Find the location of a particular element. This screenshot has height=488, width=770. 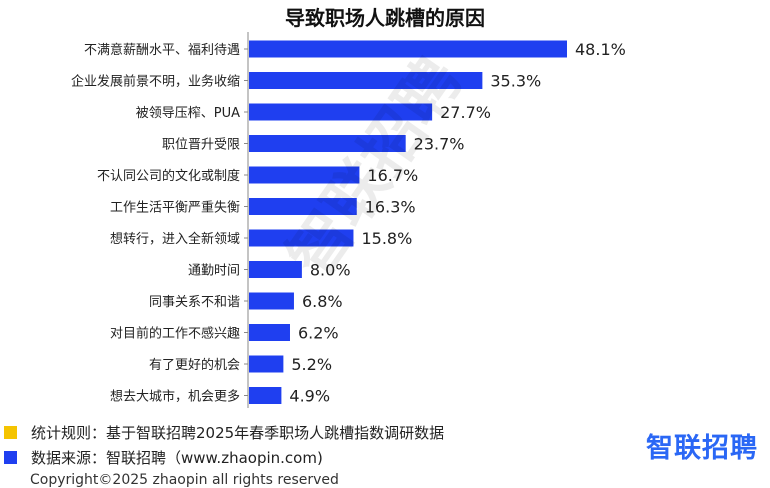

category-label: 有了更好的机会 is located at coordinates (194, 365).